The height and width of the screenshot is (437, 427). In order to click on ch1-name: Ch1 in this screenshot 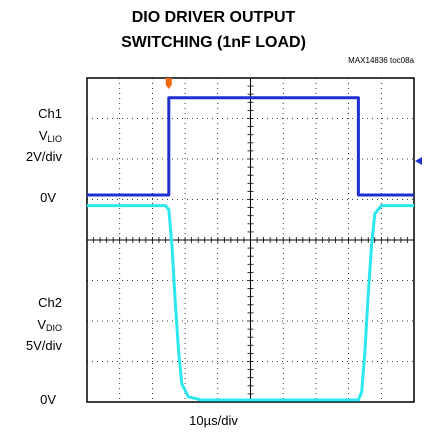, I will do `click(50, 113)`.